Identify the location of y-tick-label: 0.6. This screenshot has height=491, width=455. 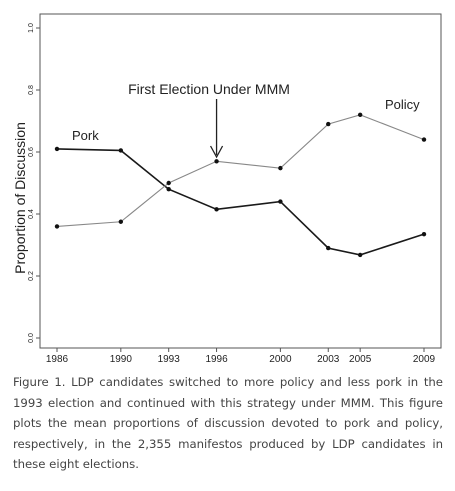
(31, 152).